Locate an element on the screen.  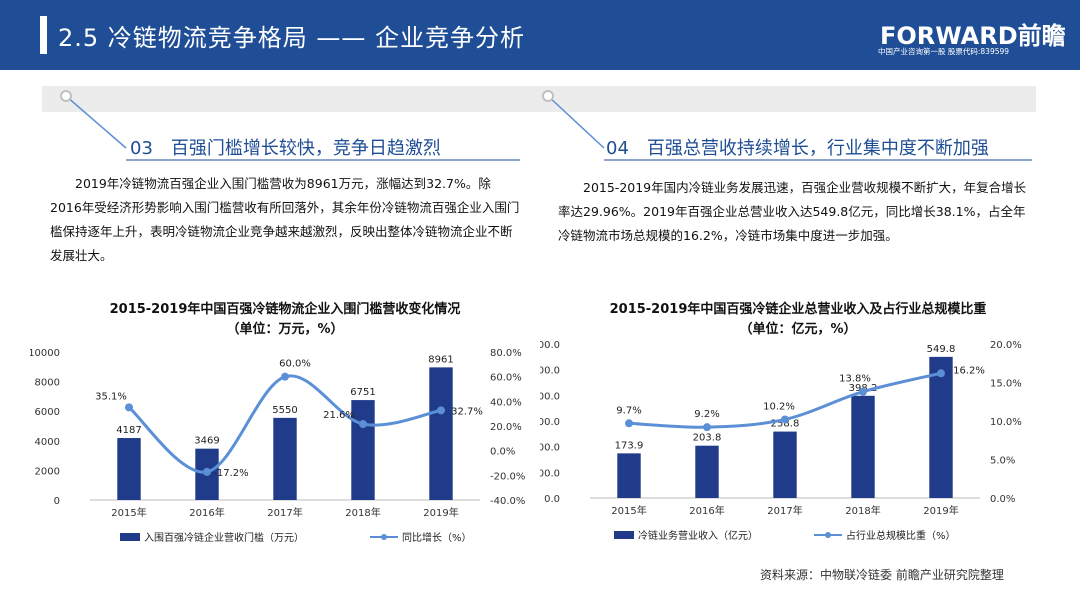
bar-value-label: 6751 is located at coordinates (362, 392).